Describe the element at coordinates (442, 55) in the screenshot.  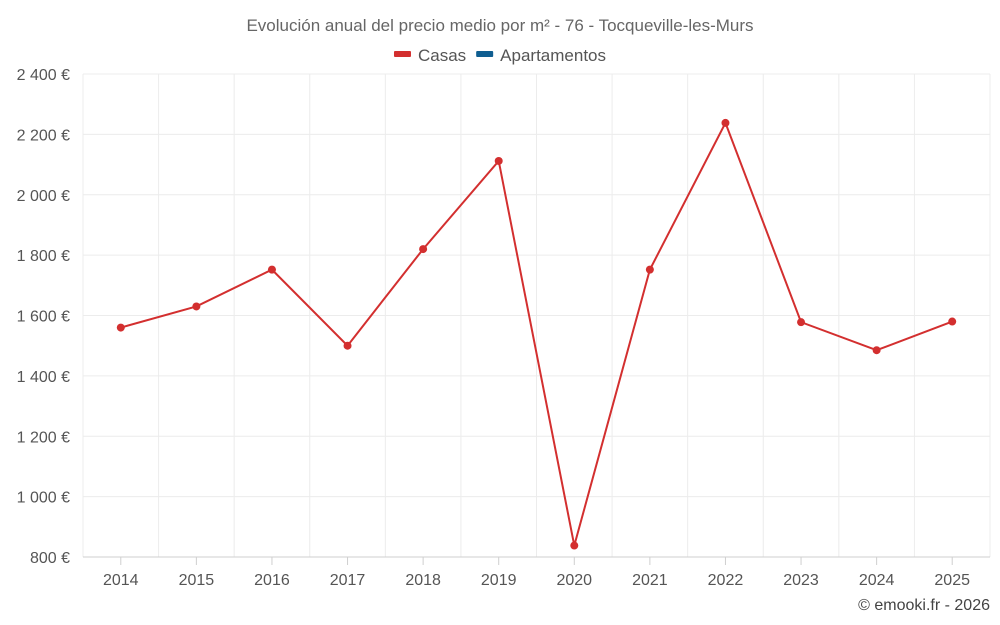
I see `legend-label: Casas` at that location.